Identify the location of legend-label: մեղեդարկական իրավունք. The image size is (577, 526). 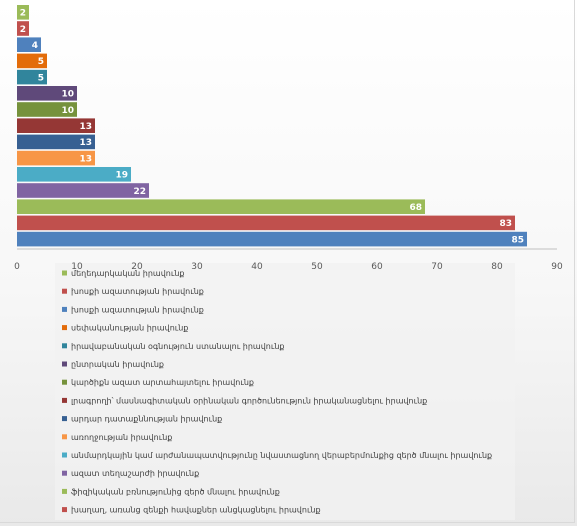
(128, 273).